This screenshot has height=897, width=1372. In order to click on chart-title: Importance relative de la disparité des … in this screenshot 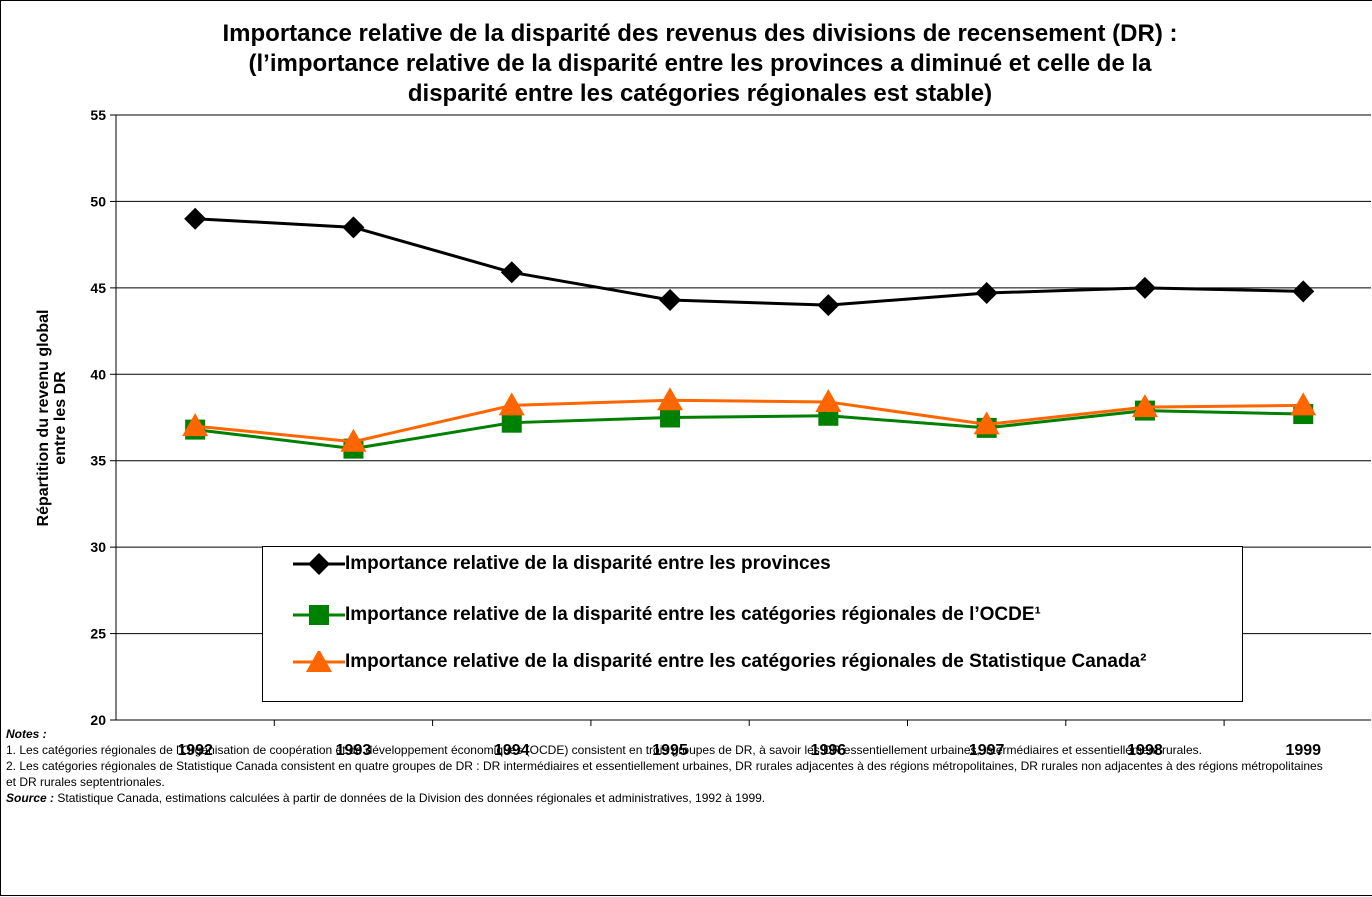, I will do `click(699, 33)`.